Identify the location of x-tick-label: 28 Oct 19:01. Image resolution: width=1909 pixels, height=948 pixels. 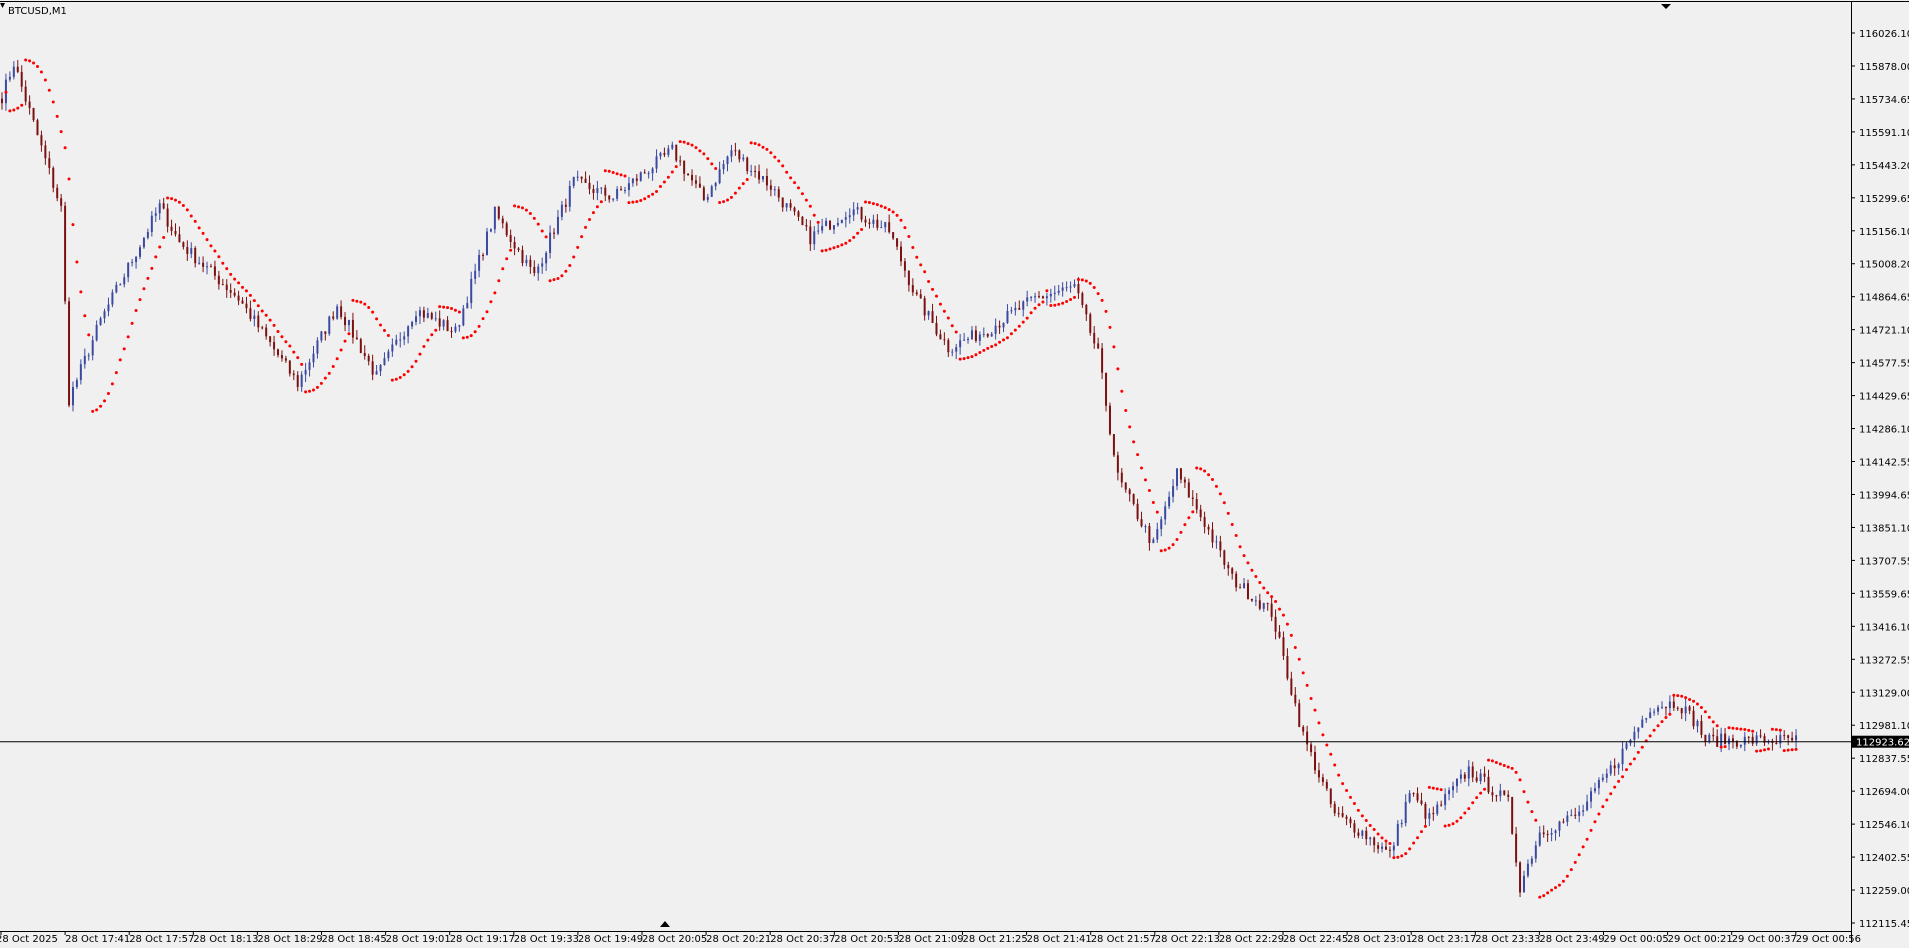
(418, 938).